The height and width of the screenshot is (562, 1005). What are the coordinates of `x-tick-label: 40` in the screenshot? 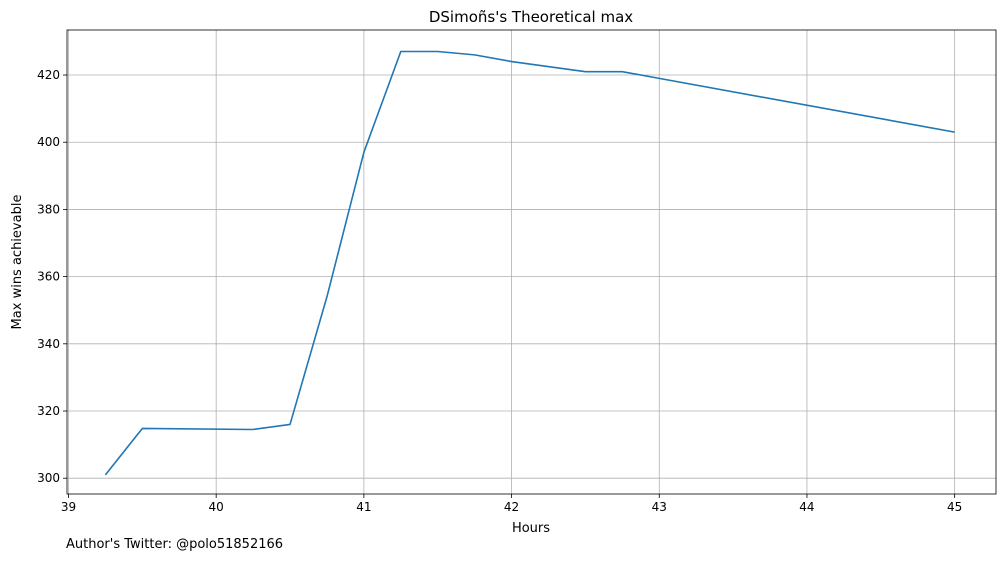 It's located at (216, 507).